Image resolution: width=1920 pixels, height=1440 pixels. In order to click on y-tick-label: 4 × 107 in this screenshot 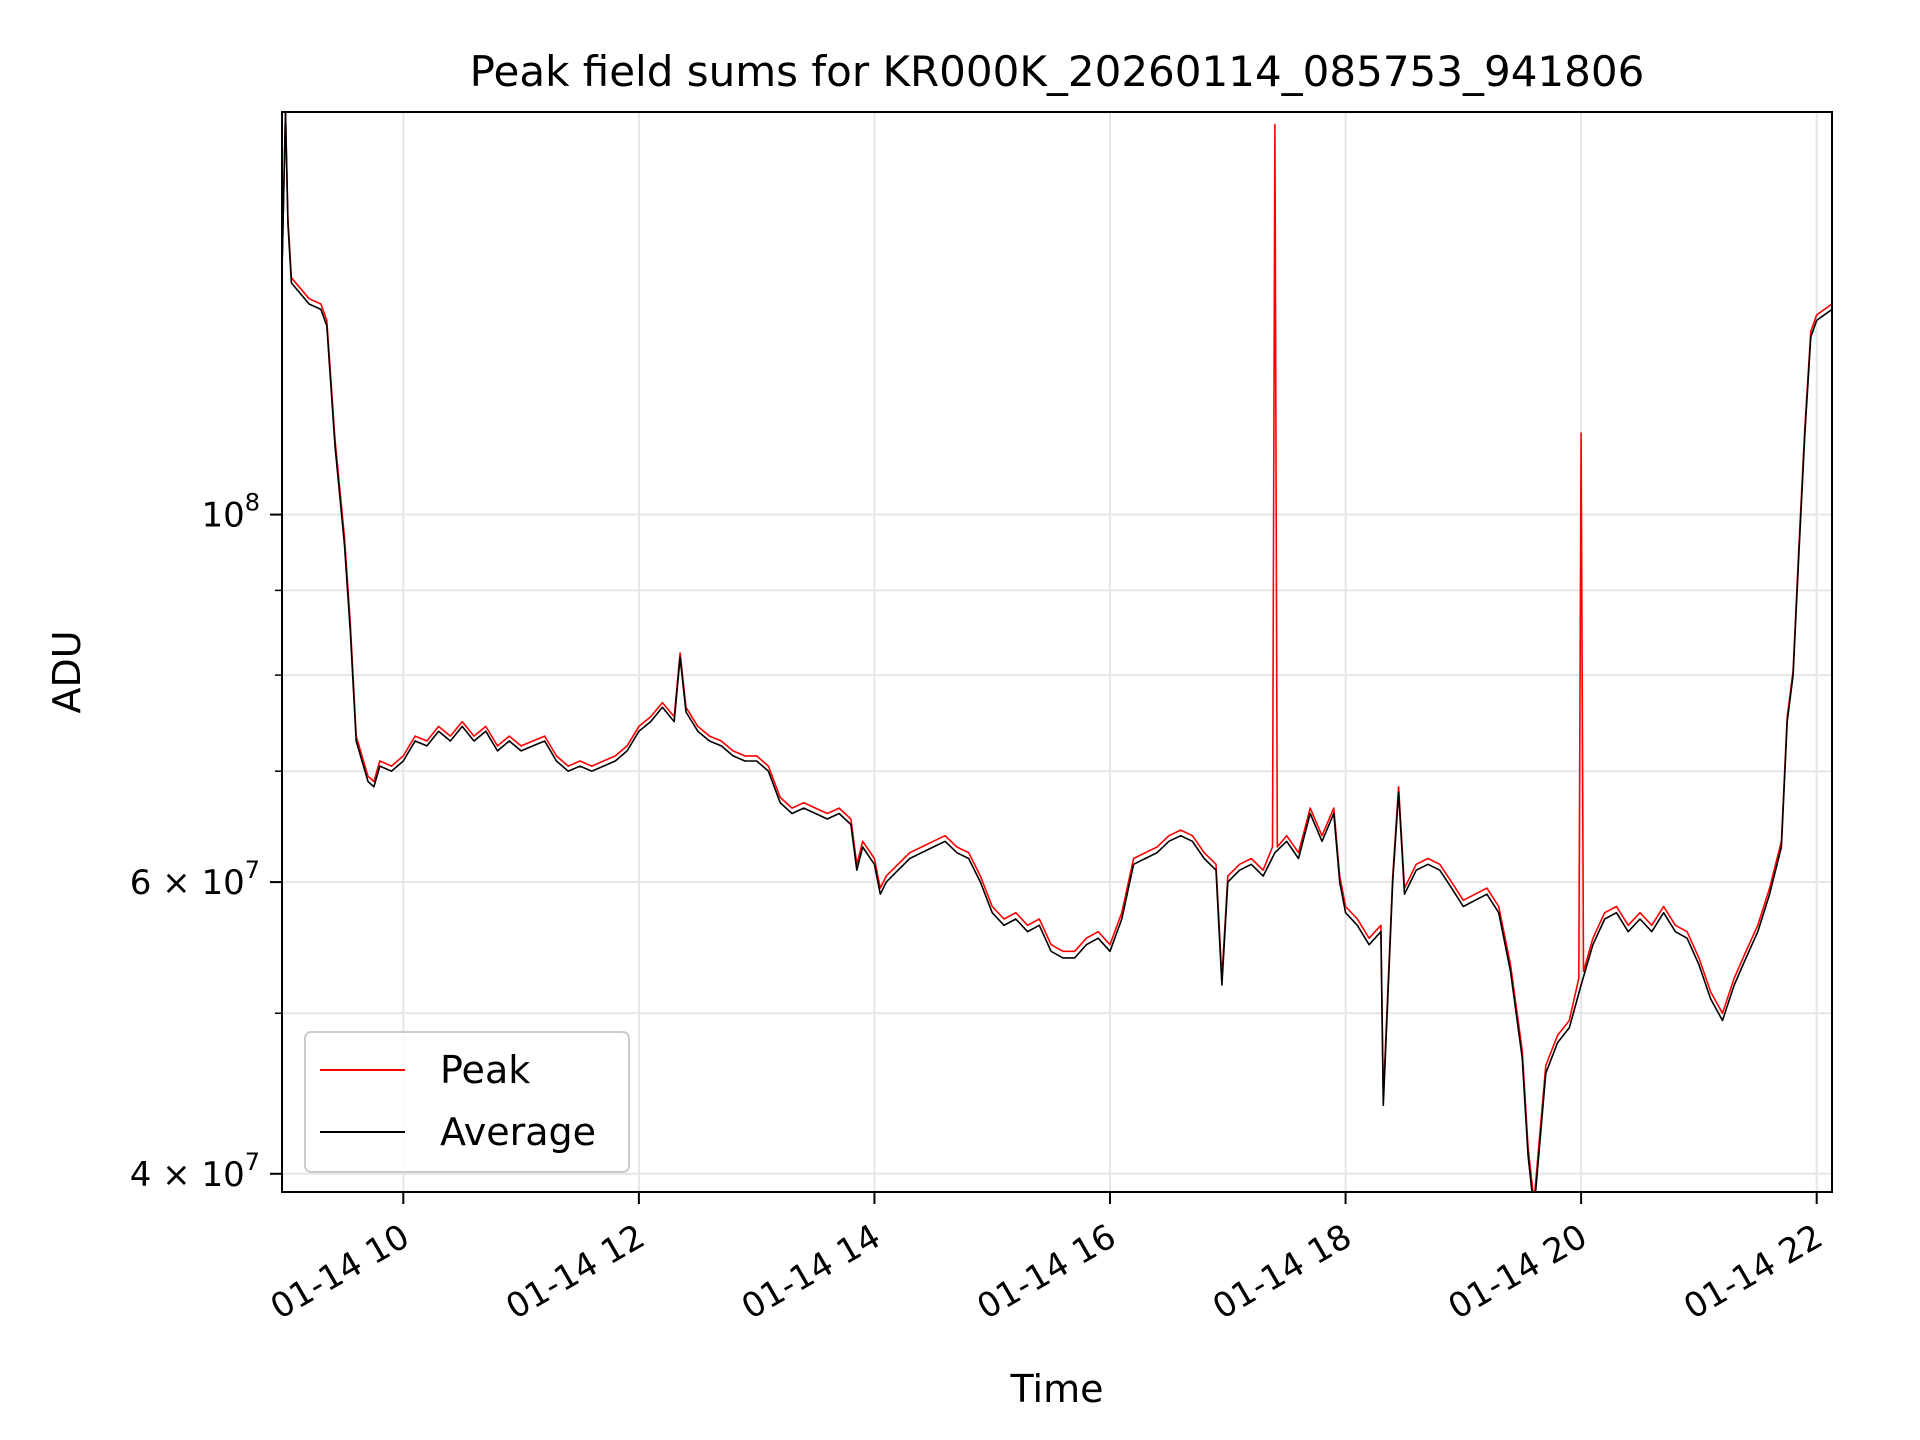, I will do `click(195, 1171)`.